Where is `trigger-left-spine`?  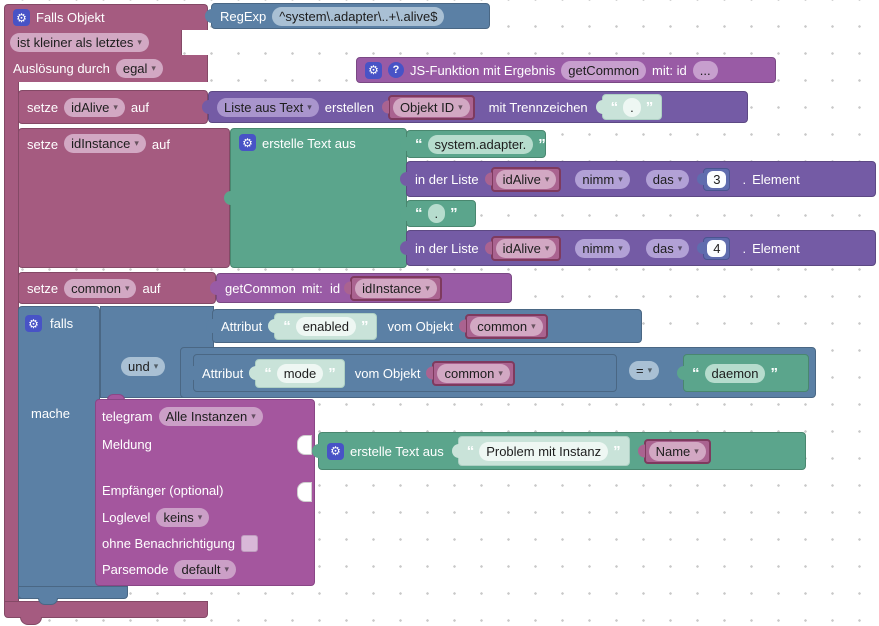
trigger-left-spine is located at coordinates (11, 342).